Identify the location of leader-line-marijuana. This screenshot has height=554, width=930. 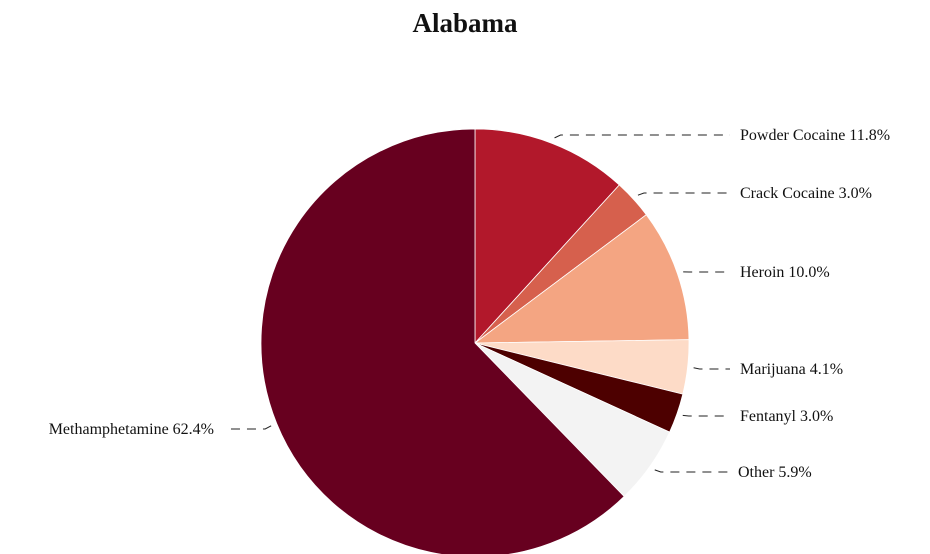
(711, 368).